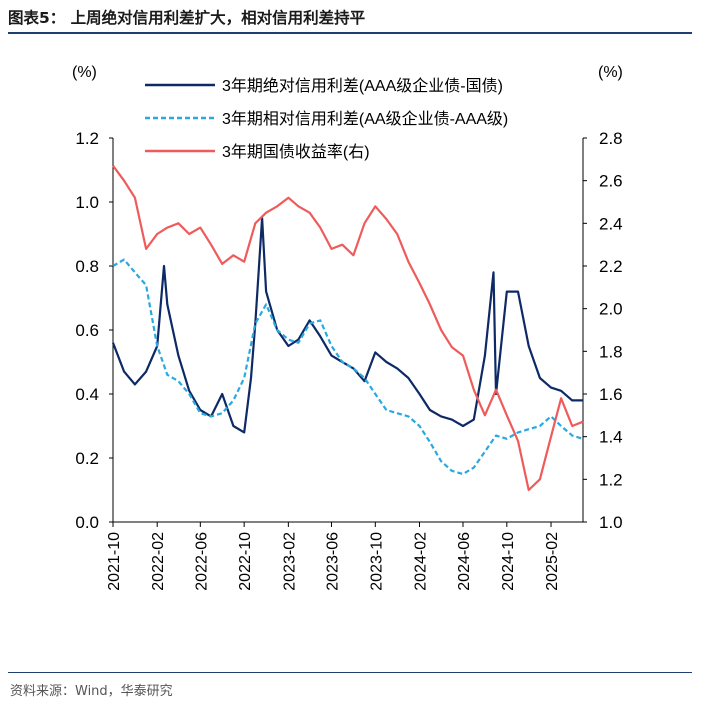 This screenshot has width=702, height=712. Describe the element at coordinates (187, 18) in the screenshot. I see `chart-title: 图表5： 上周绝对信用利差扩大，相对信用利差持平` at that location.